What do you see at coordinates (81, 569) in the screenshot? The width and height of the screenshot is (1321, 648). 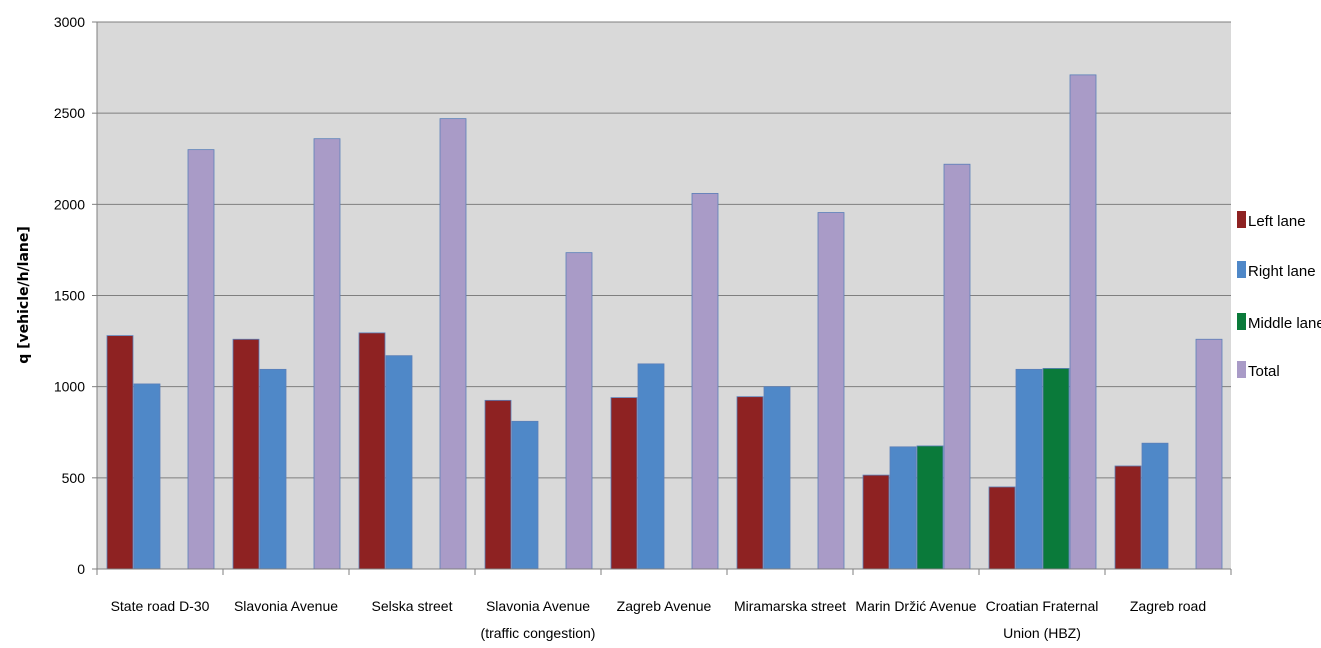 I see `y-tick-label: 0` at bounding box center [81, 569].